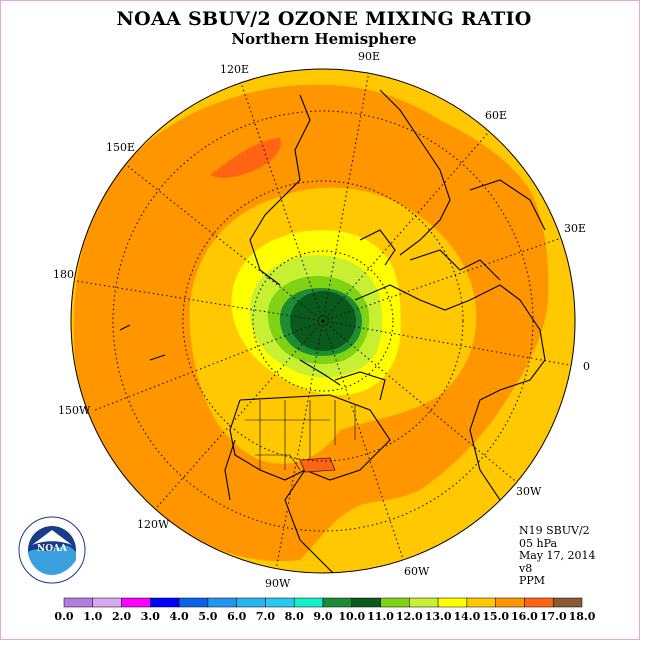 The width and height of the screenshot is (648, 648). Describe the element at coordinates (207, 616) in the screenshot. I see `colorbar-tick-label: 5.0` at that location.